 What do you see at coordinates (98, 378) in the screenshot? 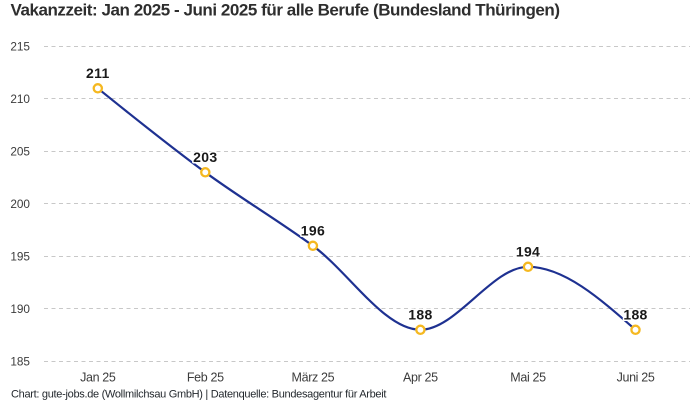
I see `svg-text: Jan 25` at bounding box center [98, 378].